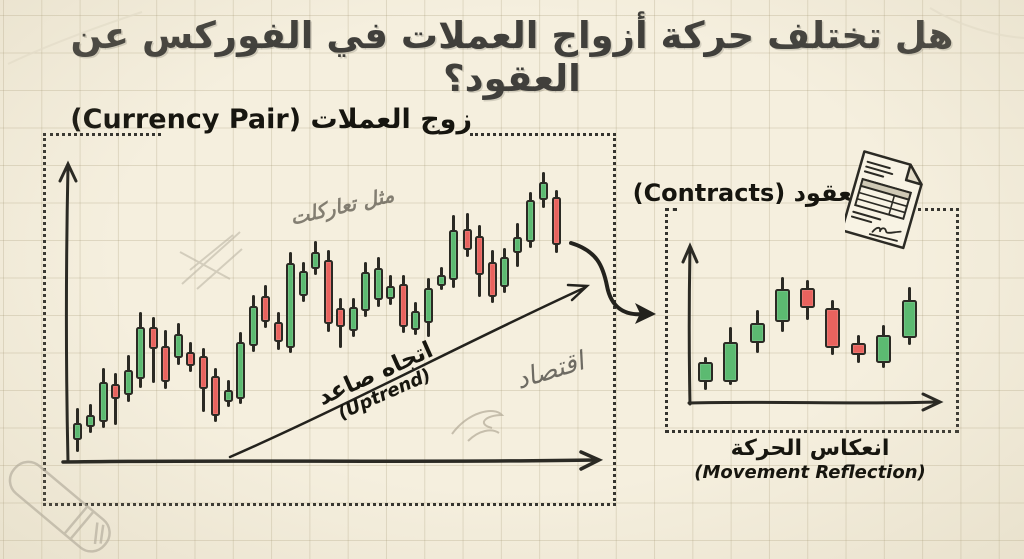  Describe the element at coordinates (884, 200) in the screenshot. I see `contract-document-icon` at that location.